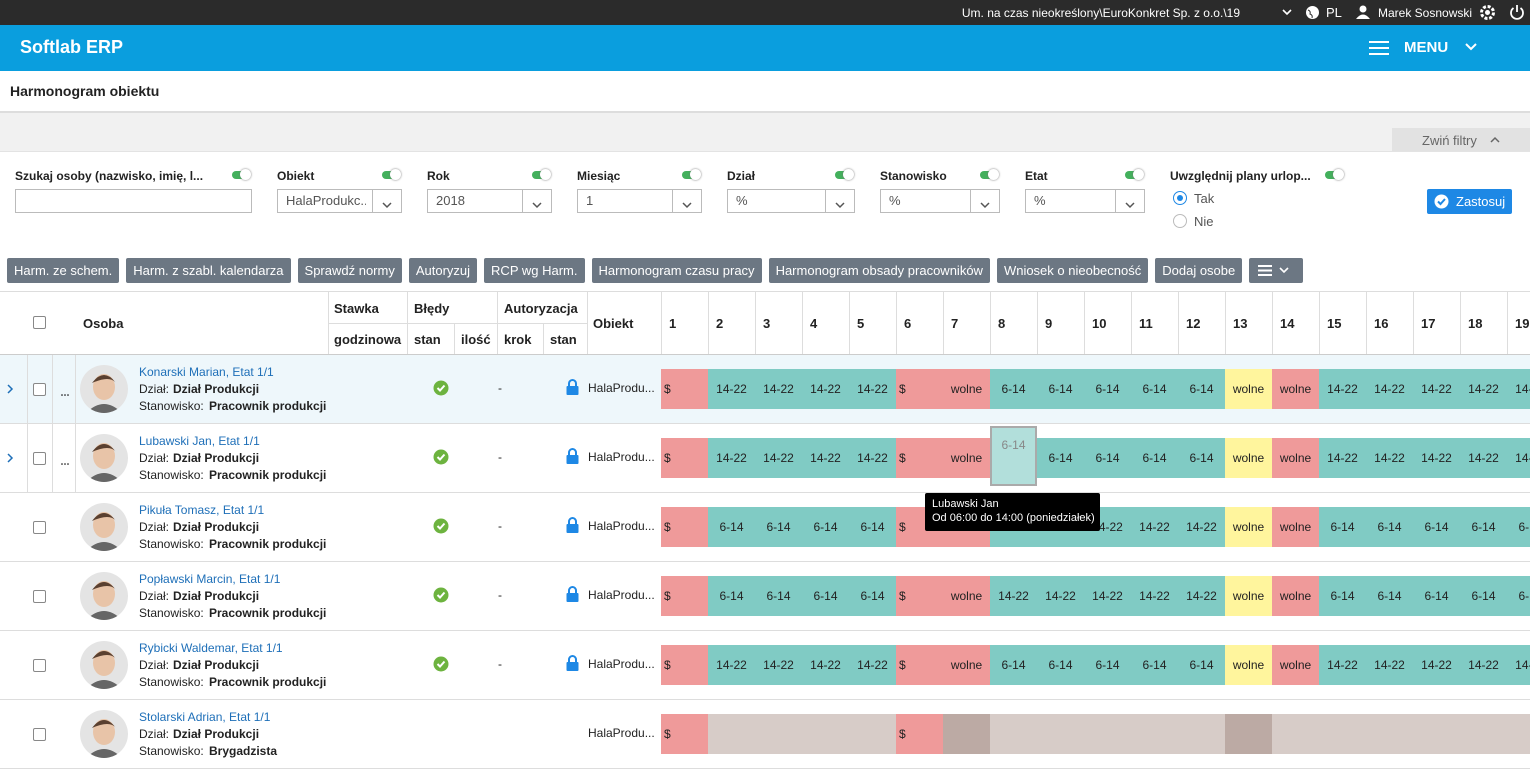  What do you see at coordinates (208, 270) in the screenshot?
I see `toolbar-button: Harm. z szabl. kalendarza` at bounding box center [208, 270].